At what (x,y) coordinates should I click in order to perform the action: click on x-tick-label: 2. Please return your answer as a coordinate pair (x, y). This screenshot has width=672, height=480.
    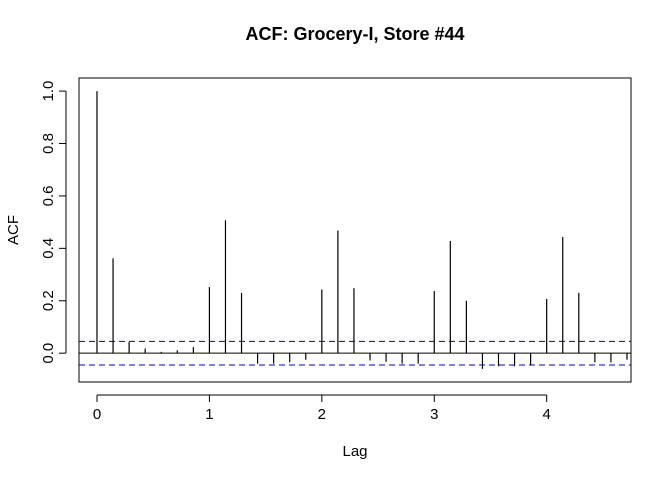
    Looking at the image, I should click on (322, 414).